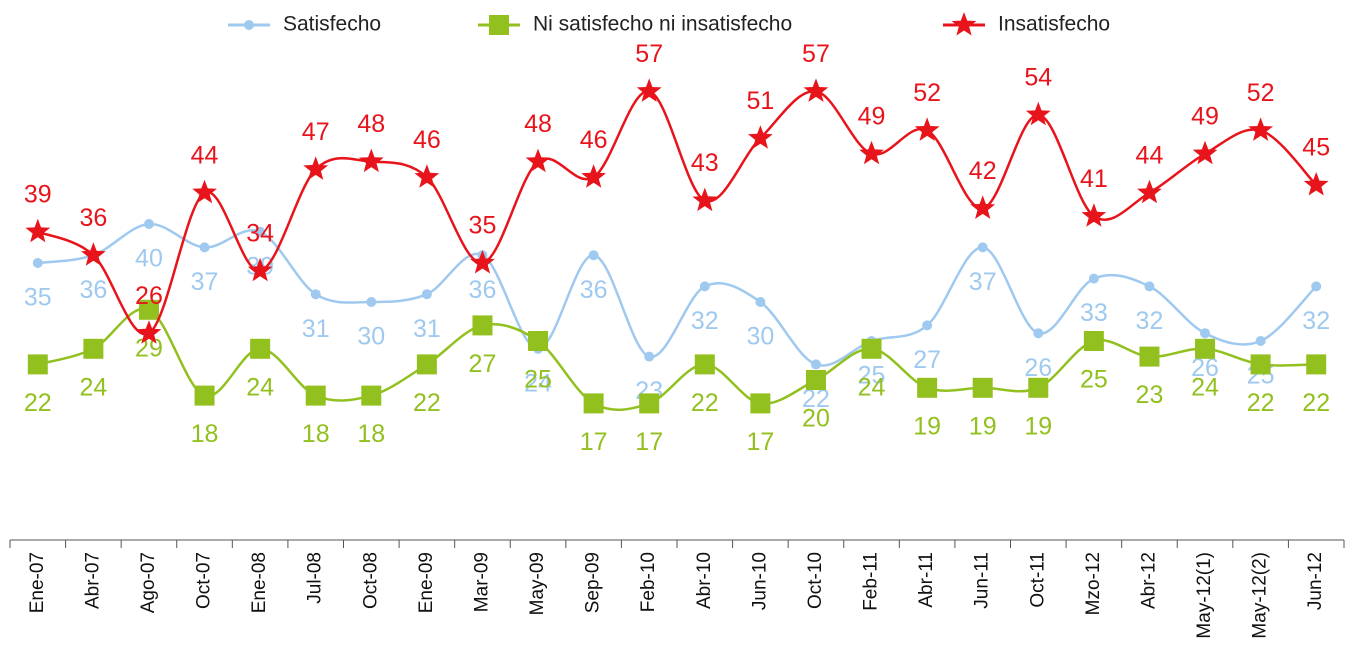 The image size is (1359, 671). What do you see at coordinates (816, 419) in the screenshot?
I see `data-label: 20` at bounding box center [816, 419].